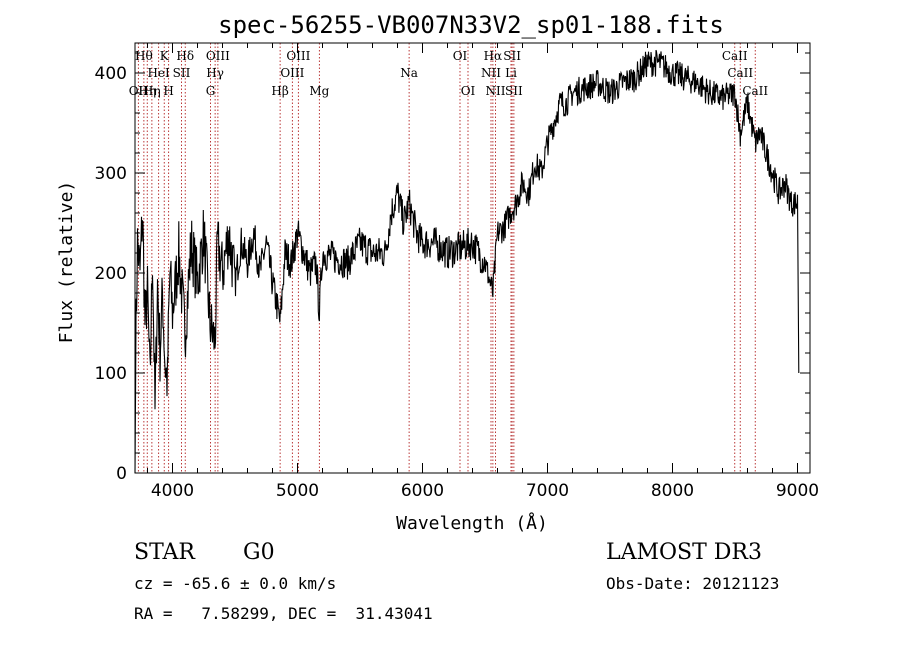 Image resolution: width=900 pixels, height=649 pixels. Describe the element at coordinates (493, 56) in the screenshot. I see `spectral-line-label: Hα` at that location.